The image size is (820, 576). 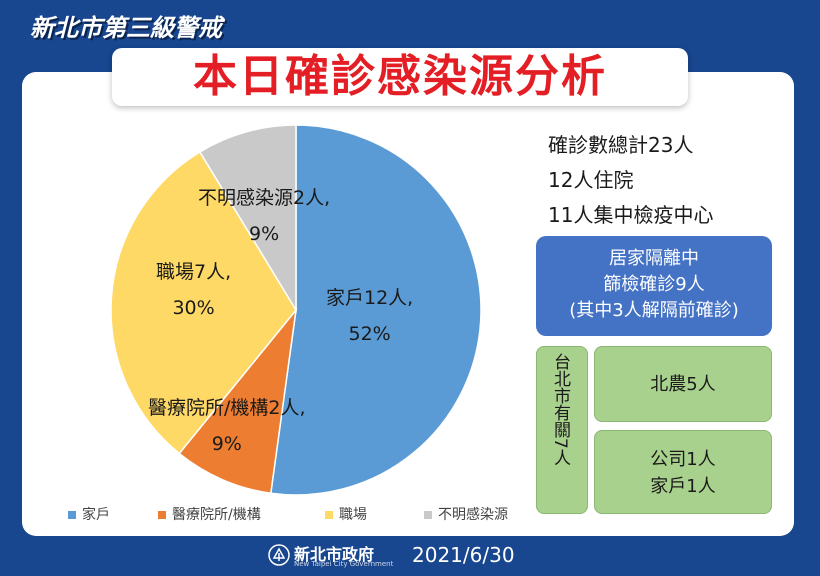 What do you see at coordinates (683, 472) in the screenshot?
I see `related-box-company-household: 公司1人 家戶1人` at bounding box center [683, 472].